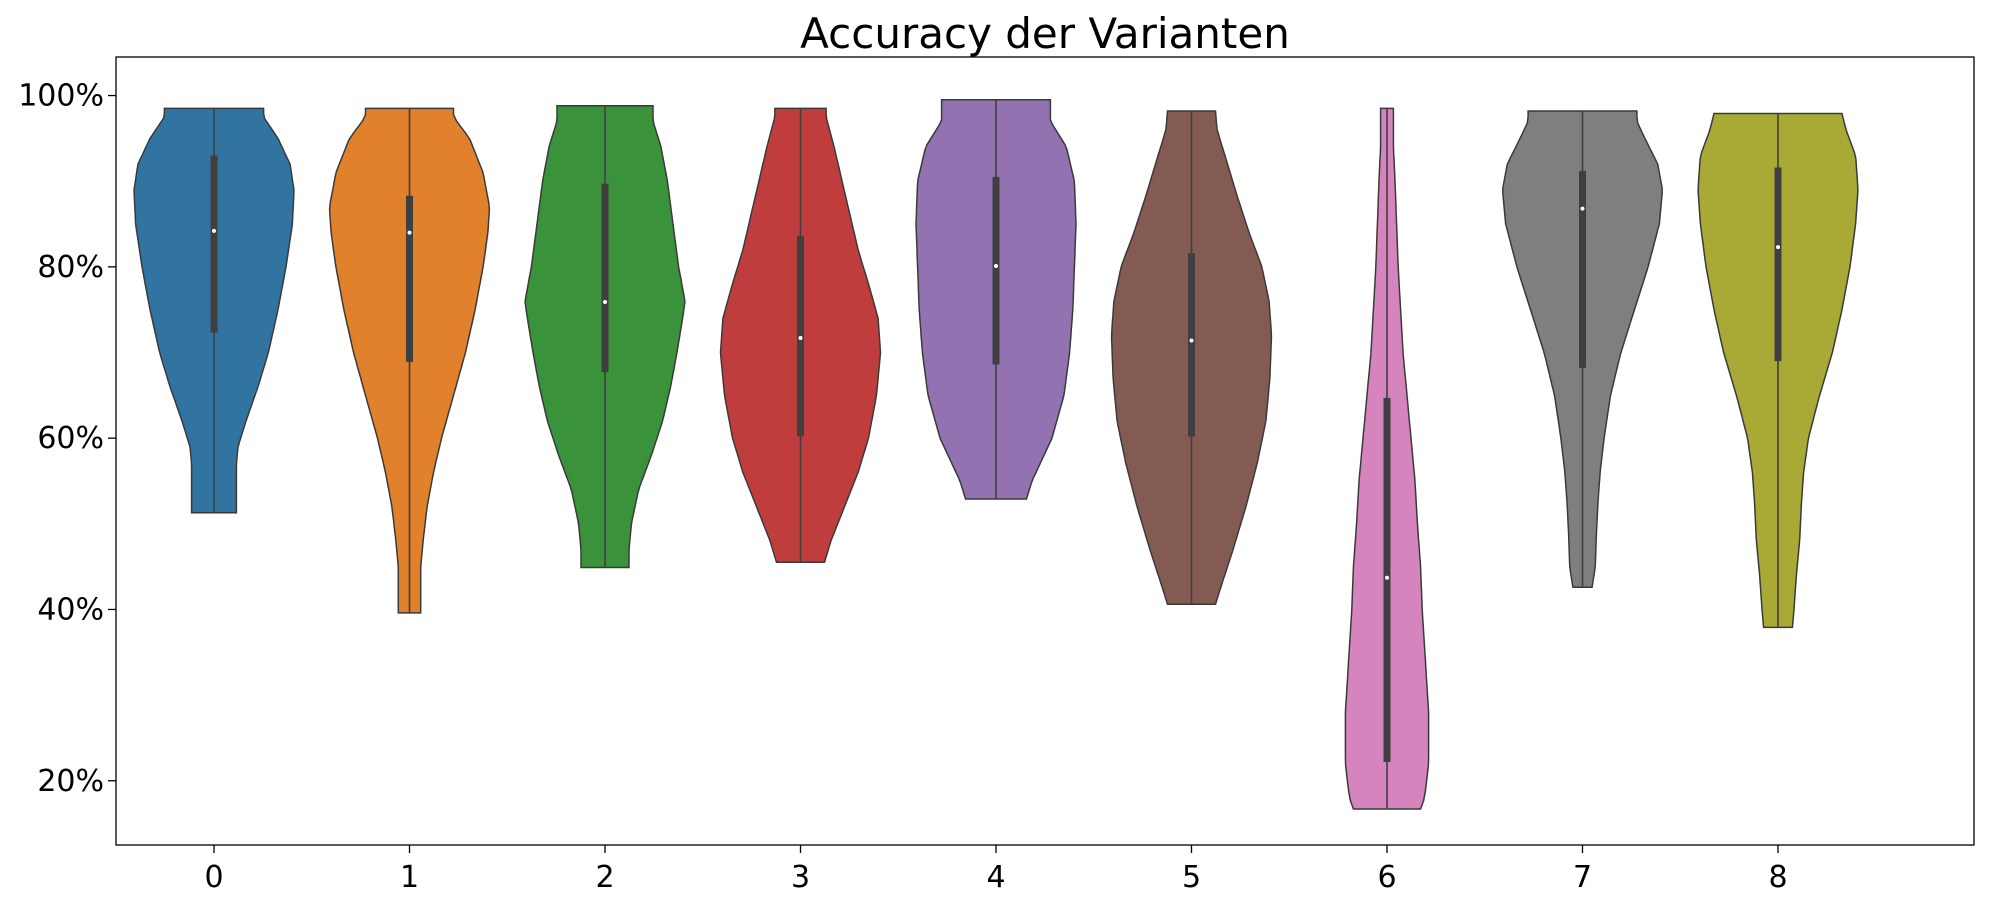 The image size is (1989, 900). I want to click on y-tick-label: 80%, so click(70, 267).